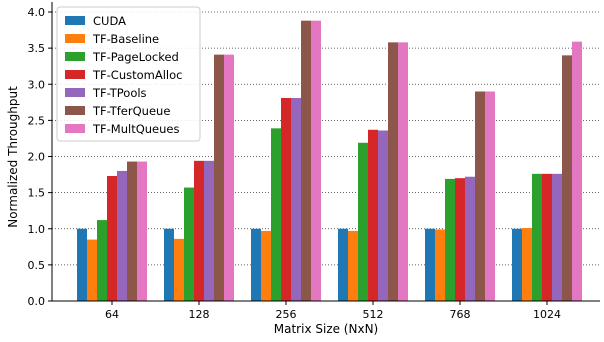  Describe the element at coordinates (37, 265) in the screenshot. I see `y-tick-label: 0.5` at that location.